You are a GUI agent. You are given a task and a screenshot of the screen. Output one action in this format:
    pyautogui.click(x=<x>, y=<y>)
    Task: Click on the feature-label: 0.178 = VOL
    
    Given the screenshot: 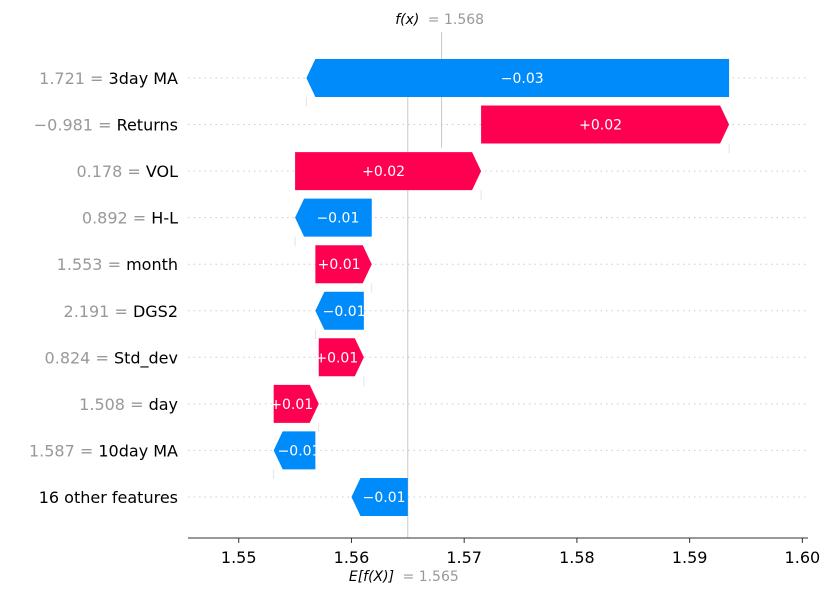 What is the action you would take?
    pyautogui.click(x=127, y=171)
    